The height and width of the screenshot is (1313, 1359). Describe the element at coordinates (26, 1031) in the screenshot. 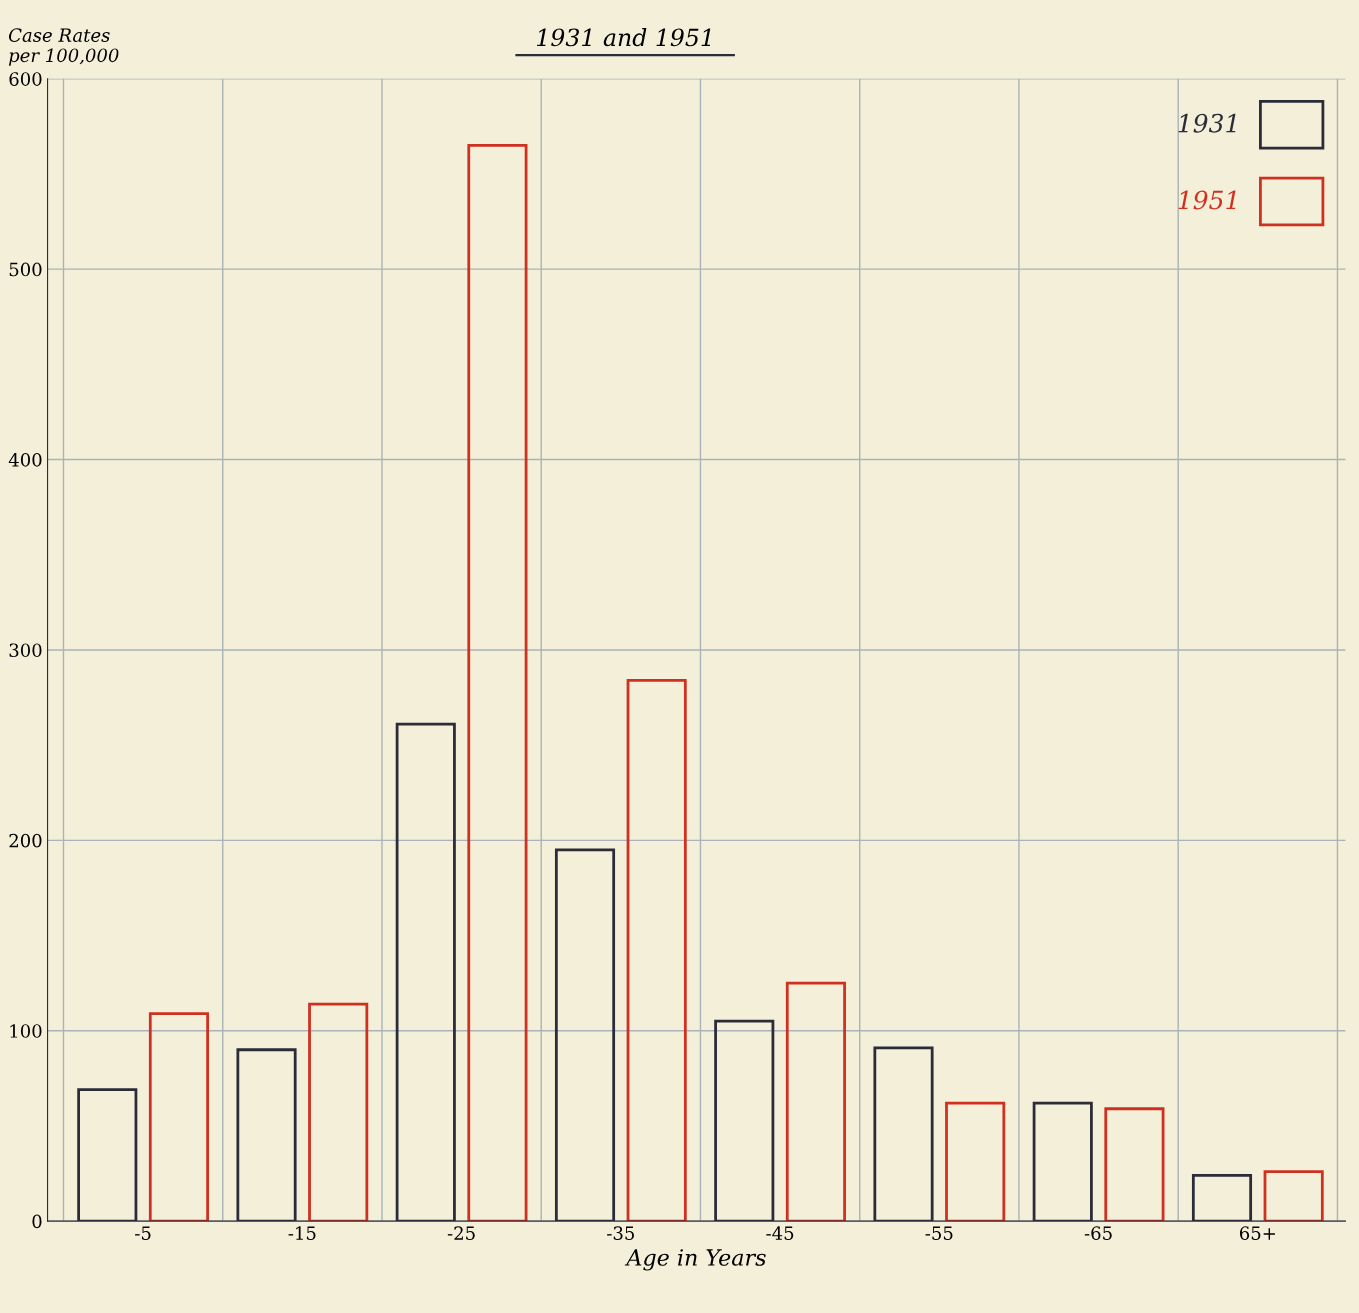

I see `y-tick-label: 100` at that location.